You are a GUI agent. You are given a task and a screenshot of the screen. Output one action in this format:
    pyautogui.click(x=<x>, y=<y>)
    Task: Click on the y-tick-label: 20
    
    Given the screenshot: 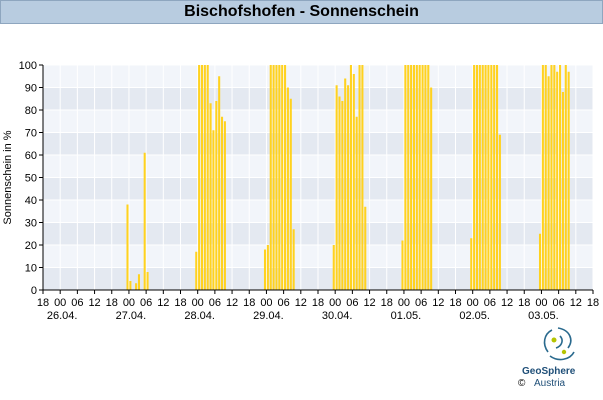 What is the action you would take?
    pyautogui.click(x=31, y=246)
    